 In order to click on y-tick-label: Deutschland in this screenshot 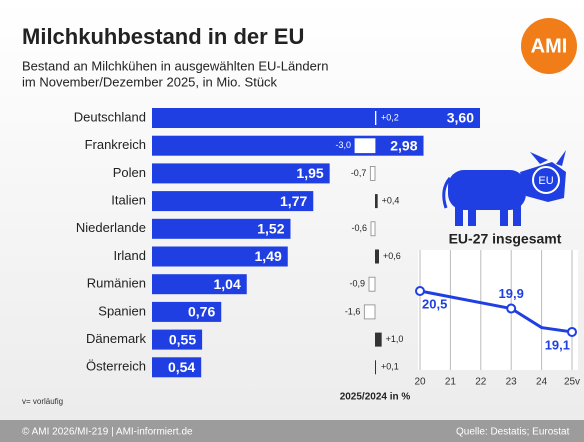, I will do `click(110, 116)`.